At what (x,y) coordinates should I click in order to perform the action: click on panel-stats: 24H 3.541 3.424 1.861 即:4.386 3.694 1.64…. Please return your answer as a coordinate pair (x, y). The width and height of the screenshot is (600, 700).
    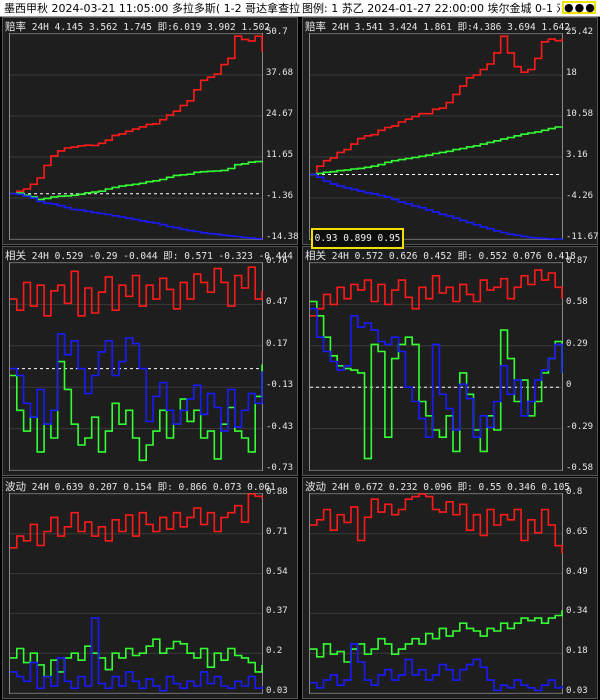
    Looking at the image, I should click on (451, 27).